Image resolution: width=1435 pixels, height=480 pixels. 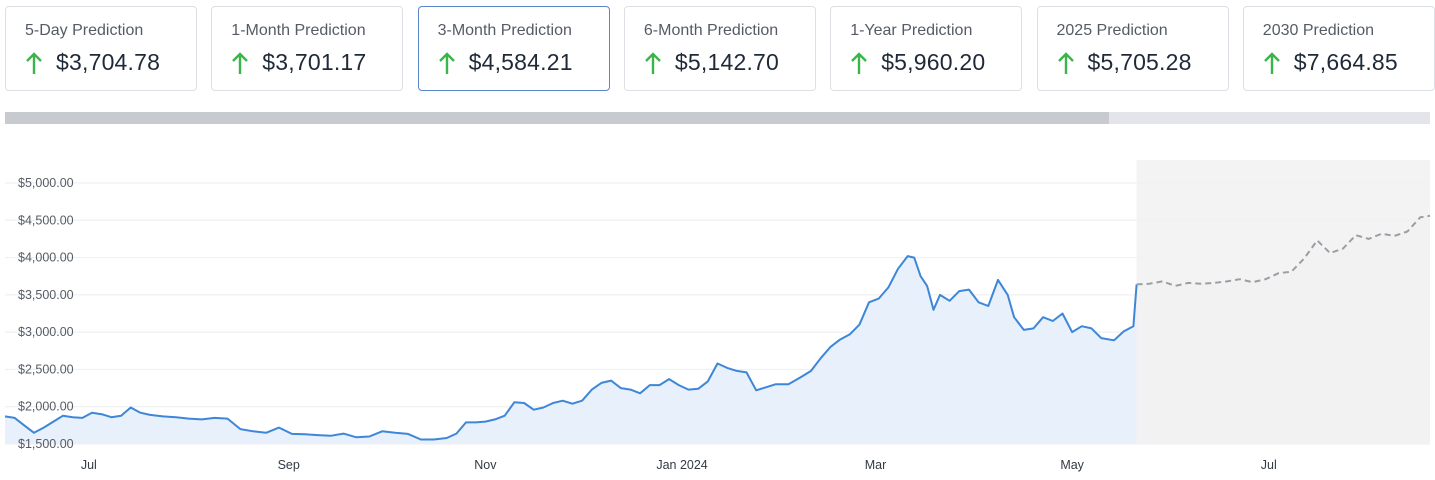 I want to click on card-value: $5,960.20, so click(x=933, y=62).